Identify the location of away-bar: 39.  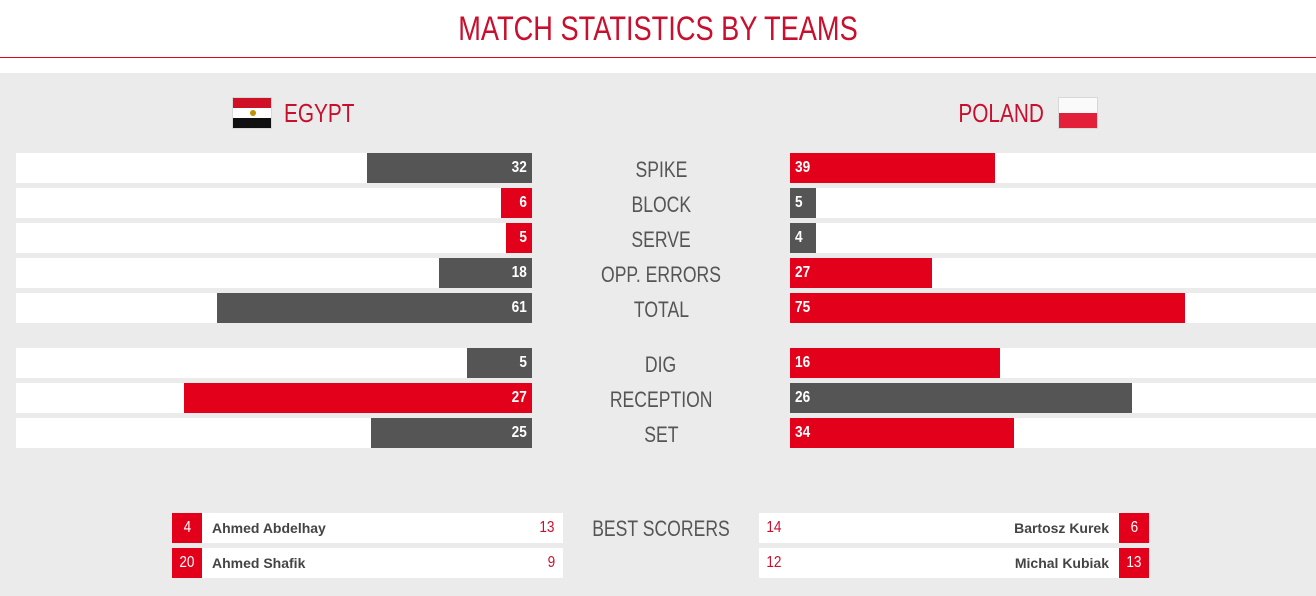
(892, 168).